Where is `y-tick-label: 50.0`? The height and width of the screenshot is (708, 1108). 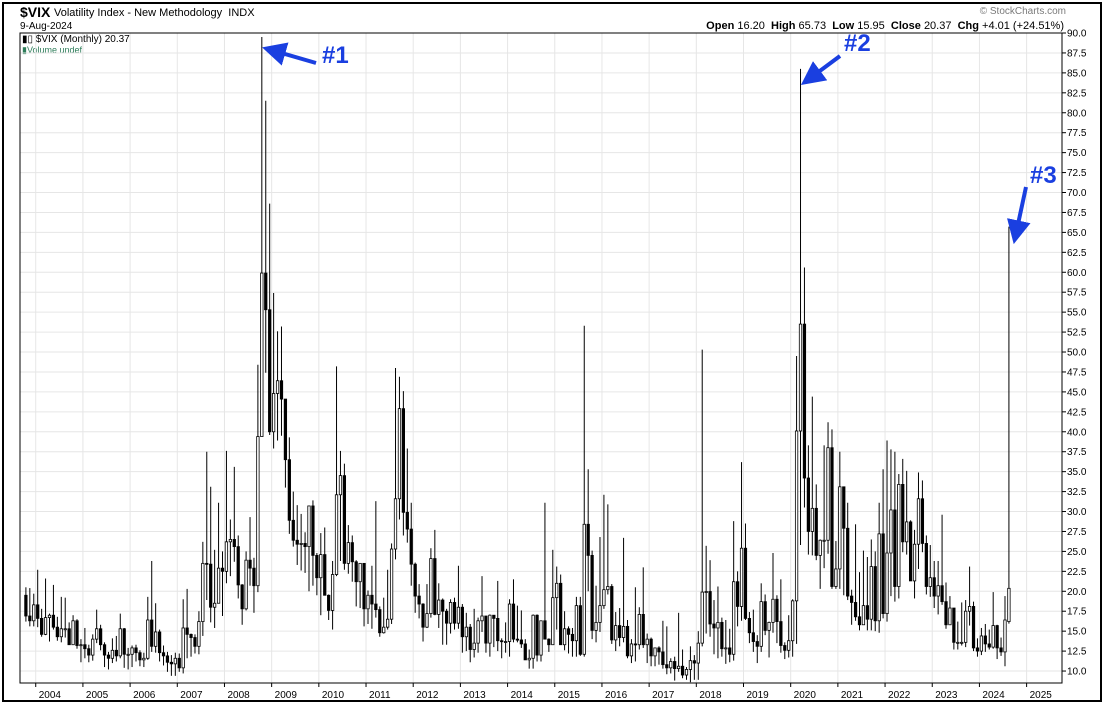 y-tick-label: 50.0 is located at coordinates (1077, 353).